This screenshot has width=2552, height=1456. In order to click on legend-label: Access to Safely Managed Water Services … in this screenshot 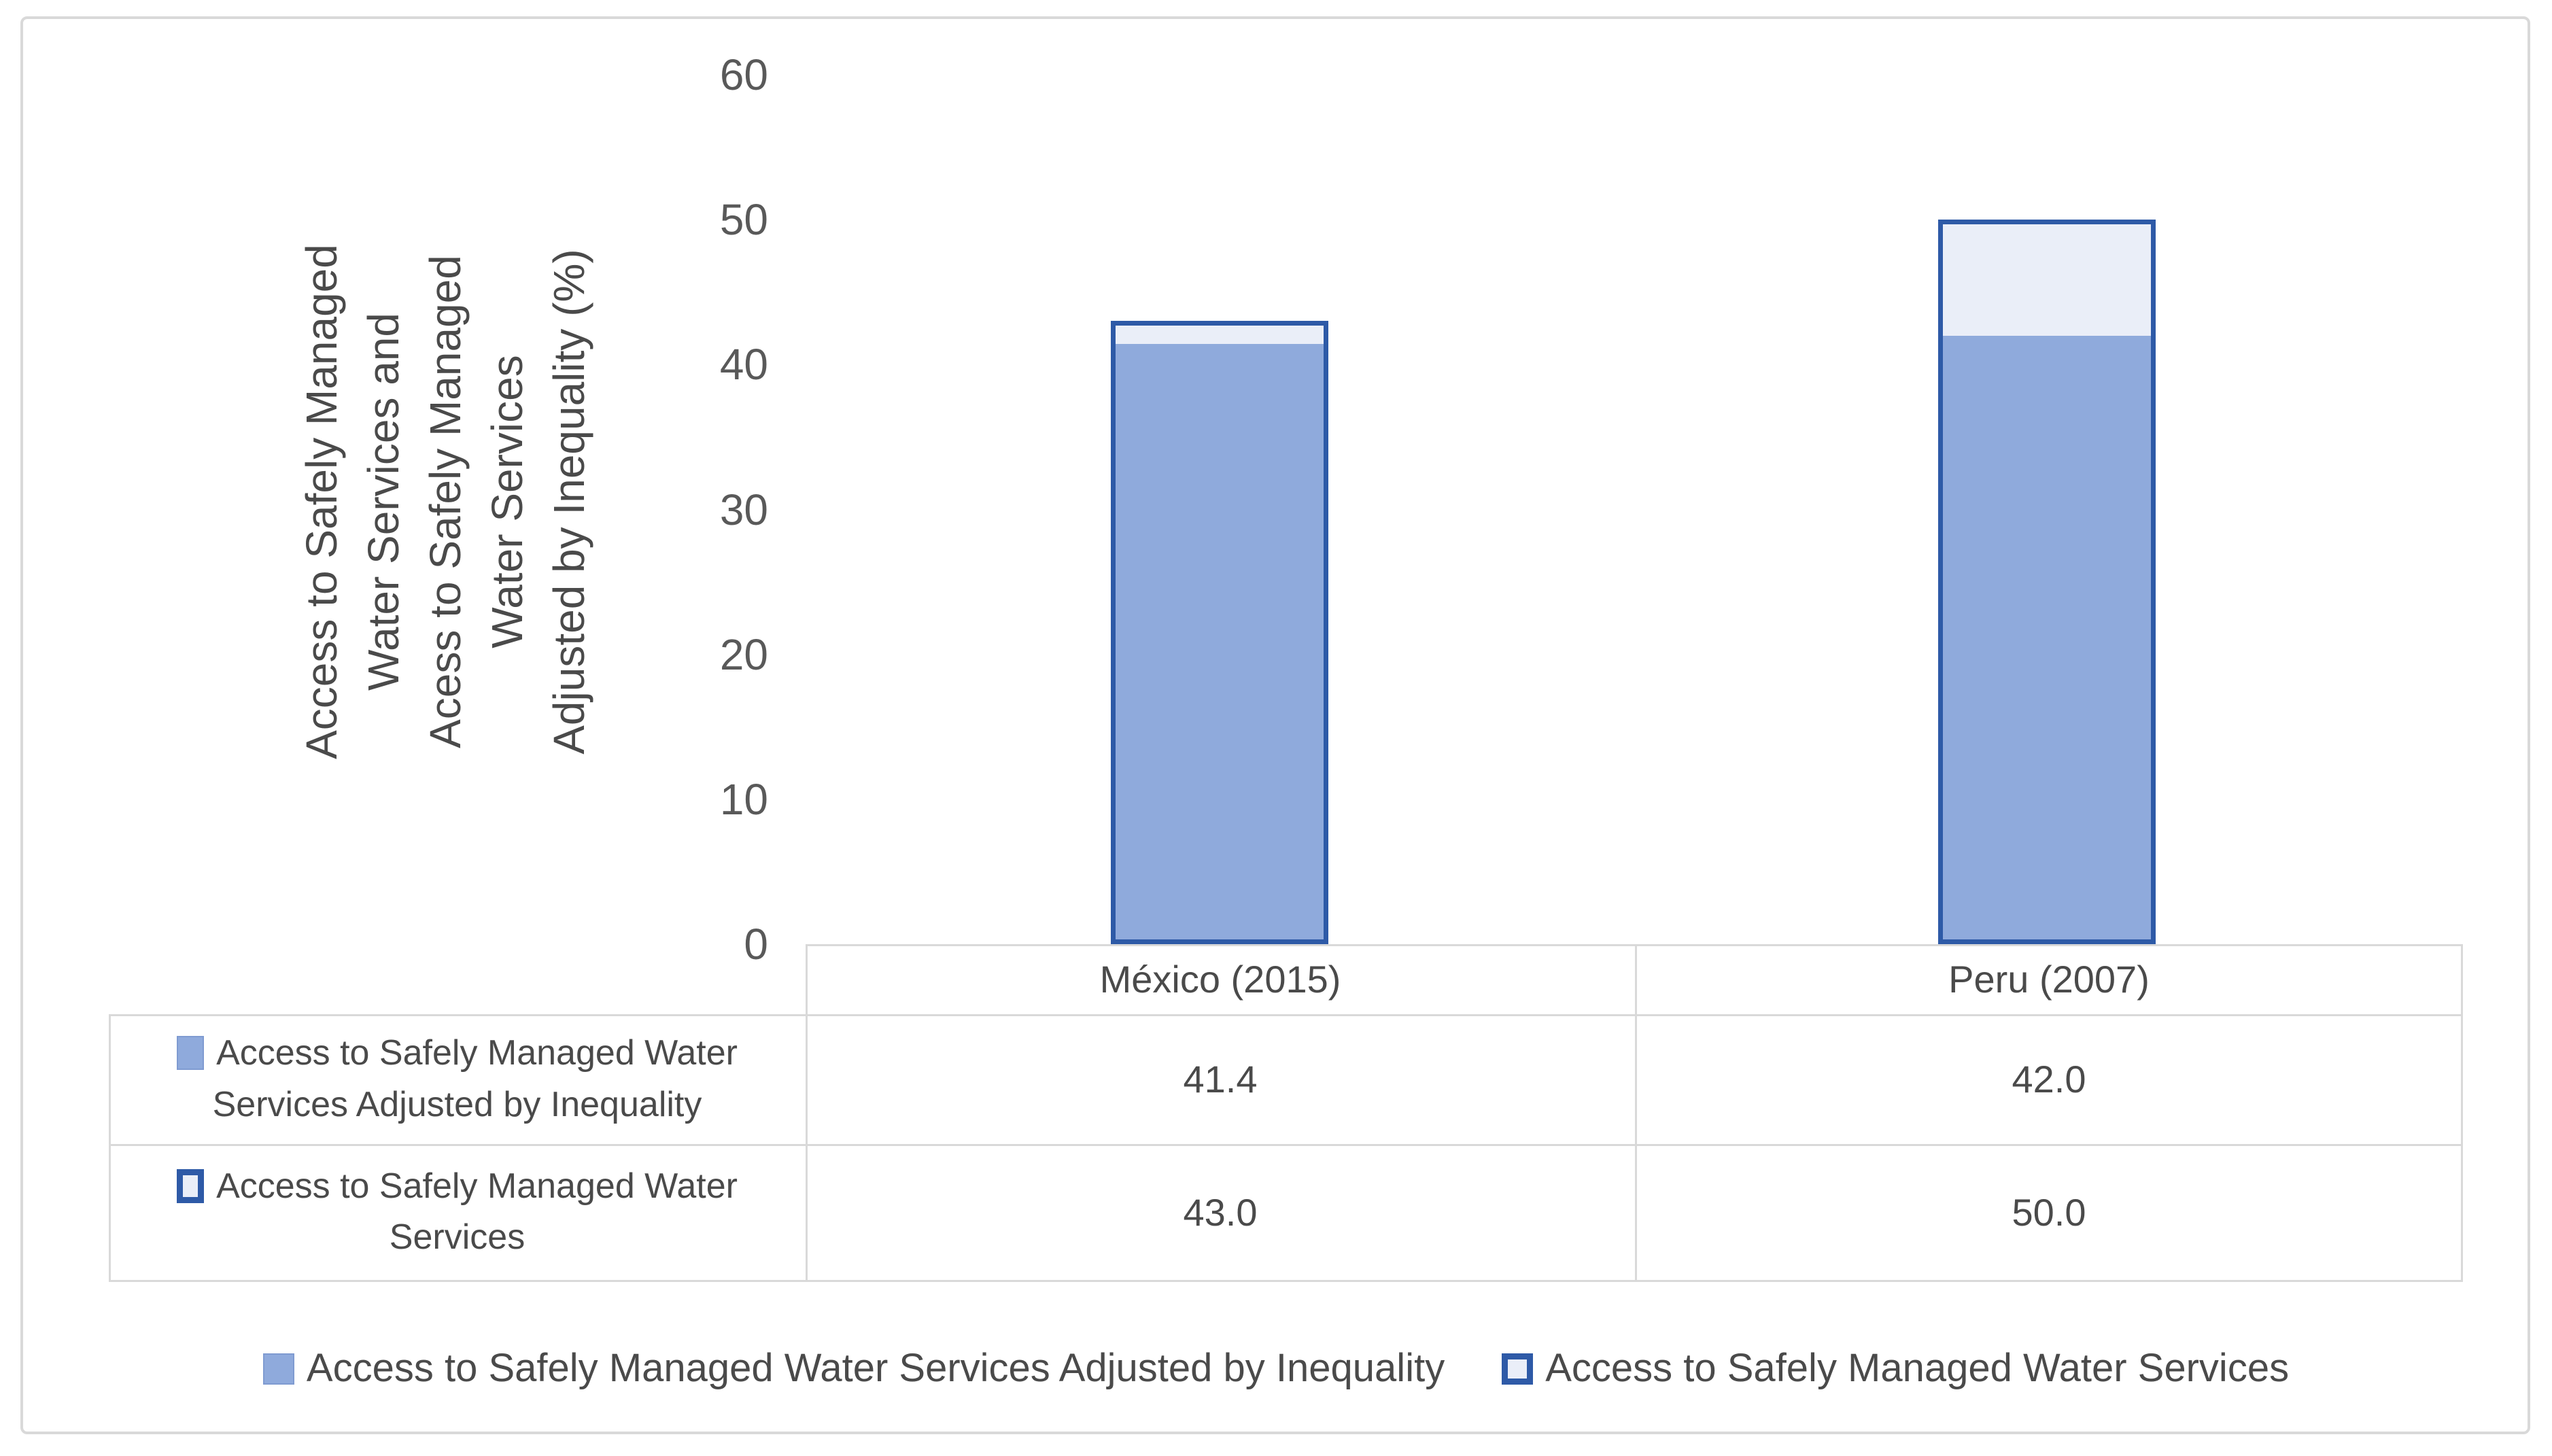, I will do `click(875, 1368)`.